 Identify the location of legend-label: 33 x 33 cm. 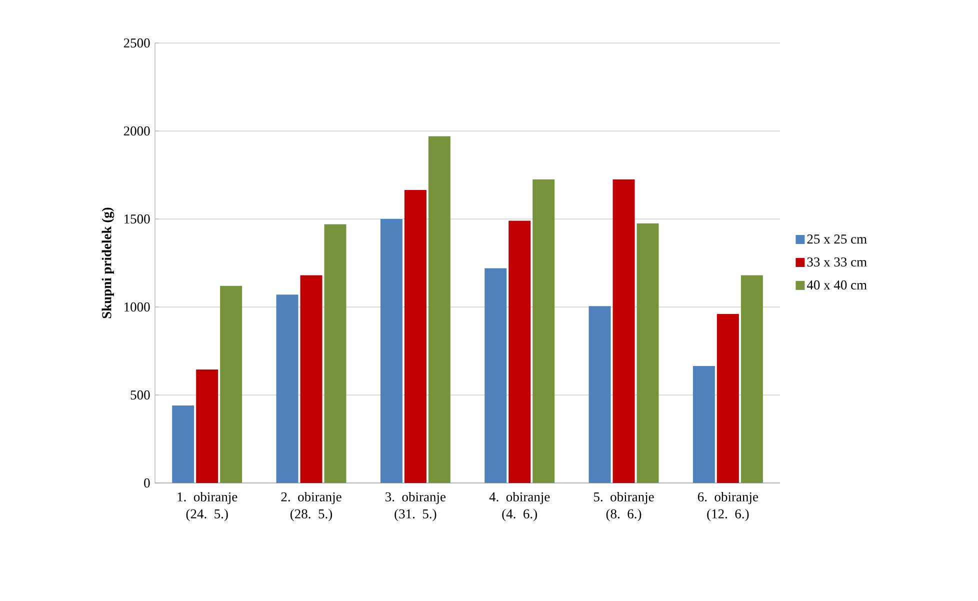
(837, 262).